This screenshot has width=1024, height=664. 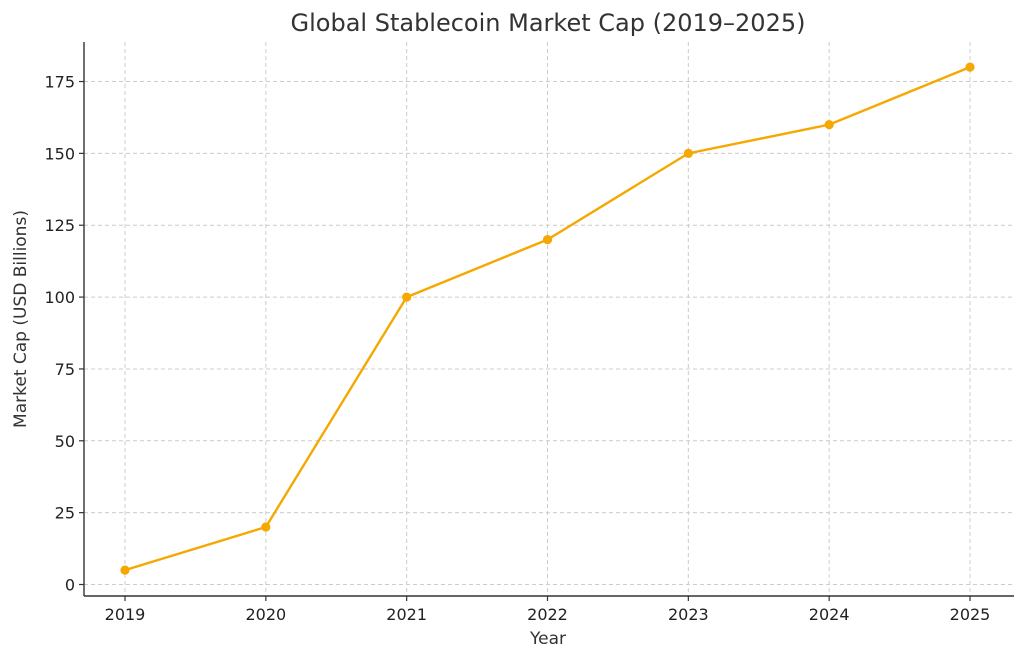 What do you see at coordinates (829, 614) in the screenshot?
I see `x-tick-label: 2024` at bounding box center [829, 614].